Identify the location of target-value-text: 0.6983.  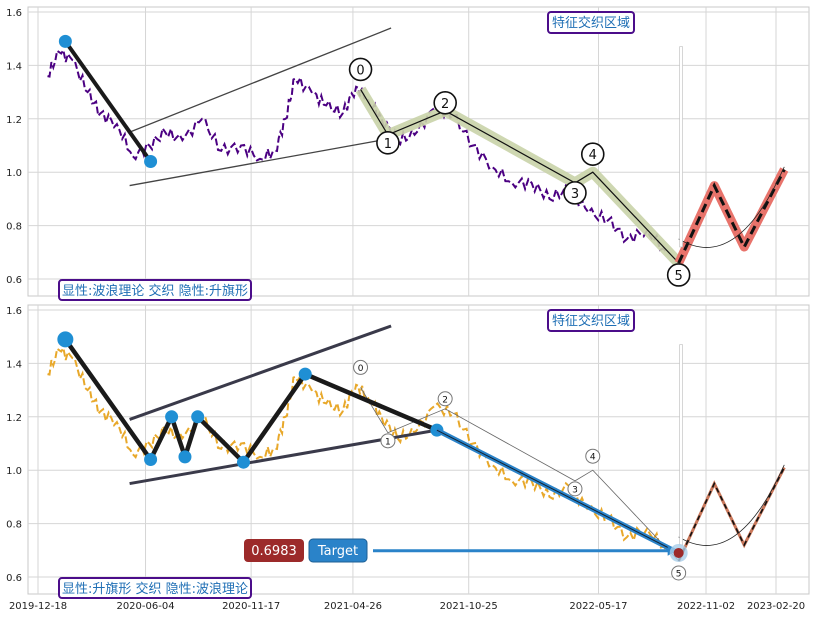
(274, 551).